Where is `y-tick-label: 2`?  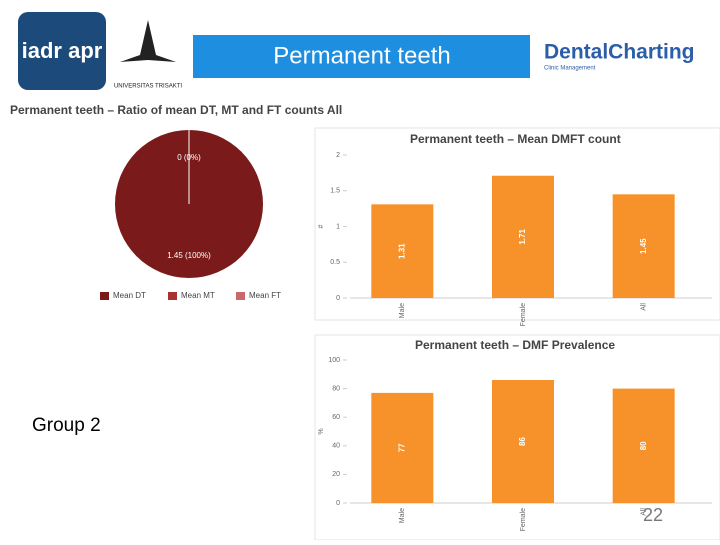
y-tick-label: 2 is located at coordinates (338, 155).